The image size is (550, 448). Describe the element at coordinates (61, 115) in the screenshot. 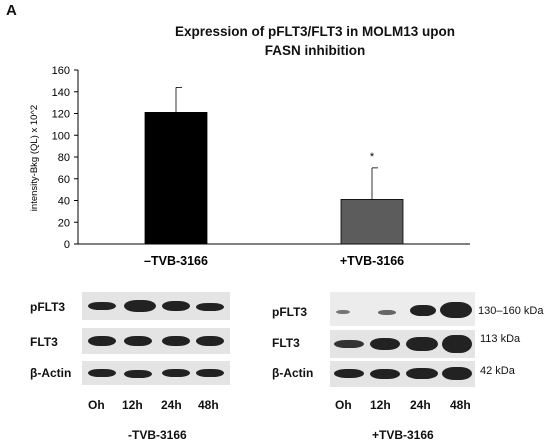

I see `y-tick-label: 120` at that location.